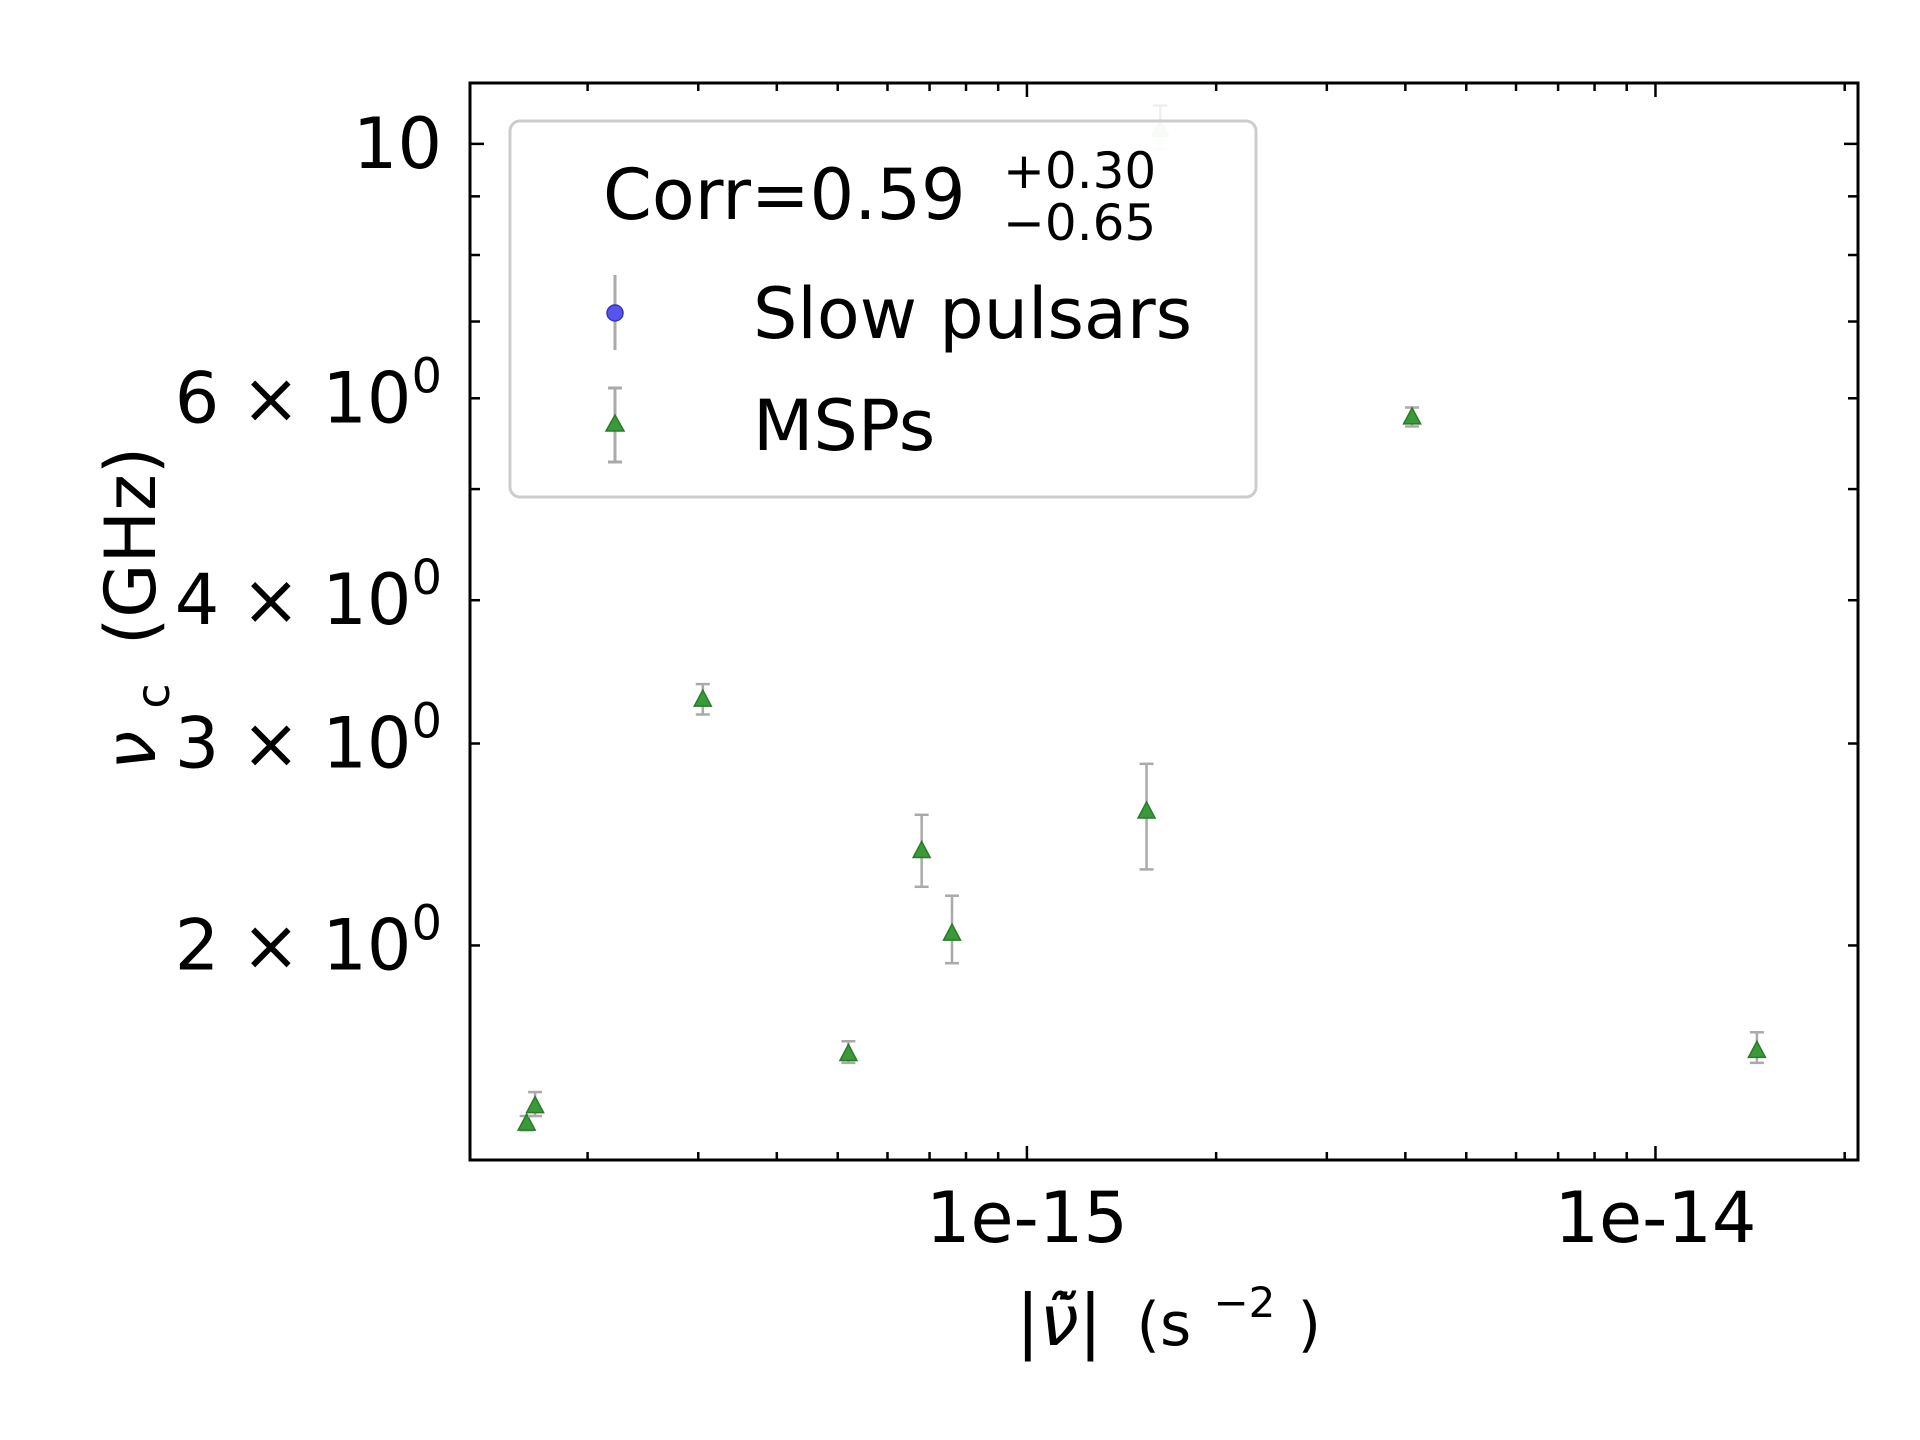  I want to click on y-axis-title: ν c (GHz), so click(138, 608).